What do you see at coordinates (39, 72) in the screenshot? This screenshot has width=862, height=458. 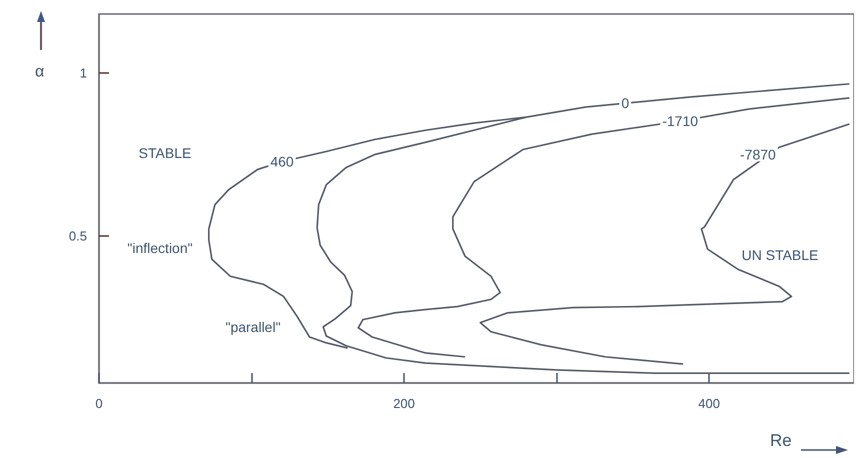 I see `y-axis-title: α` at bounding box center [39, 72].